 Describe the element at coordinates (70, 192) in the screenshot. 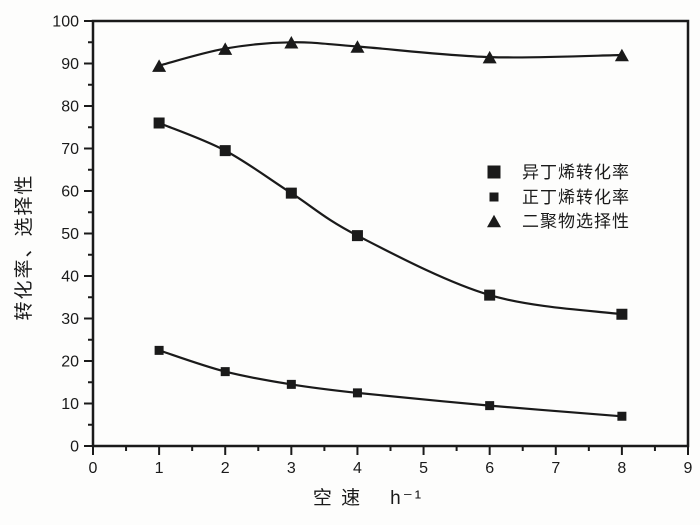

I see `y-tick-label: 60` at that location.